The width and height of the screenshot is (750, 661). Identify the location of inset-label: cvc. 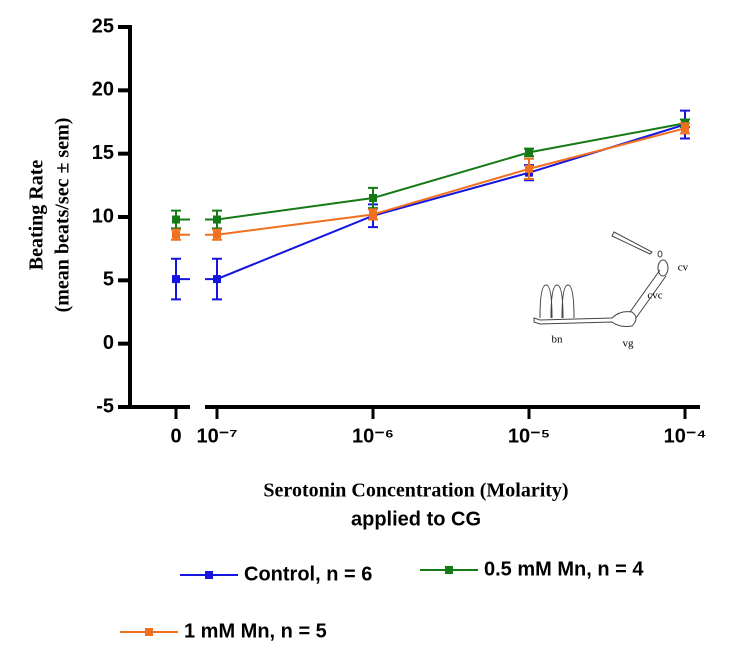
(654, 296).